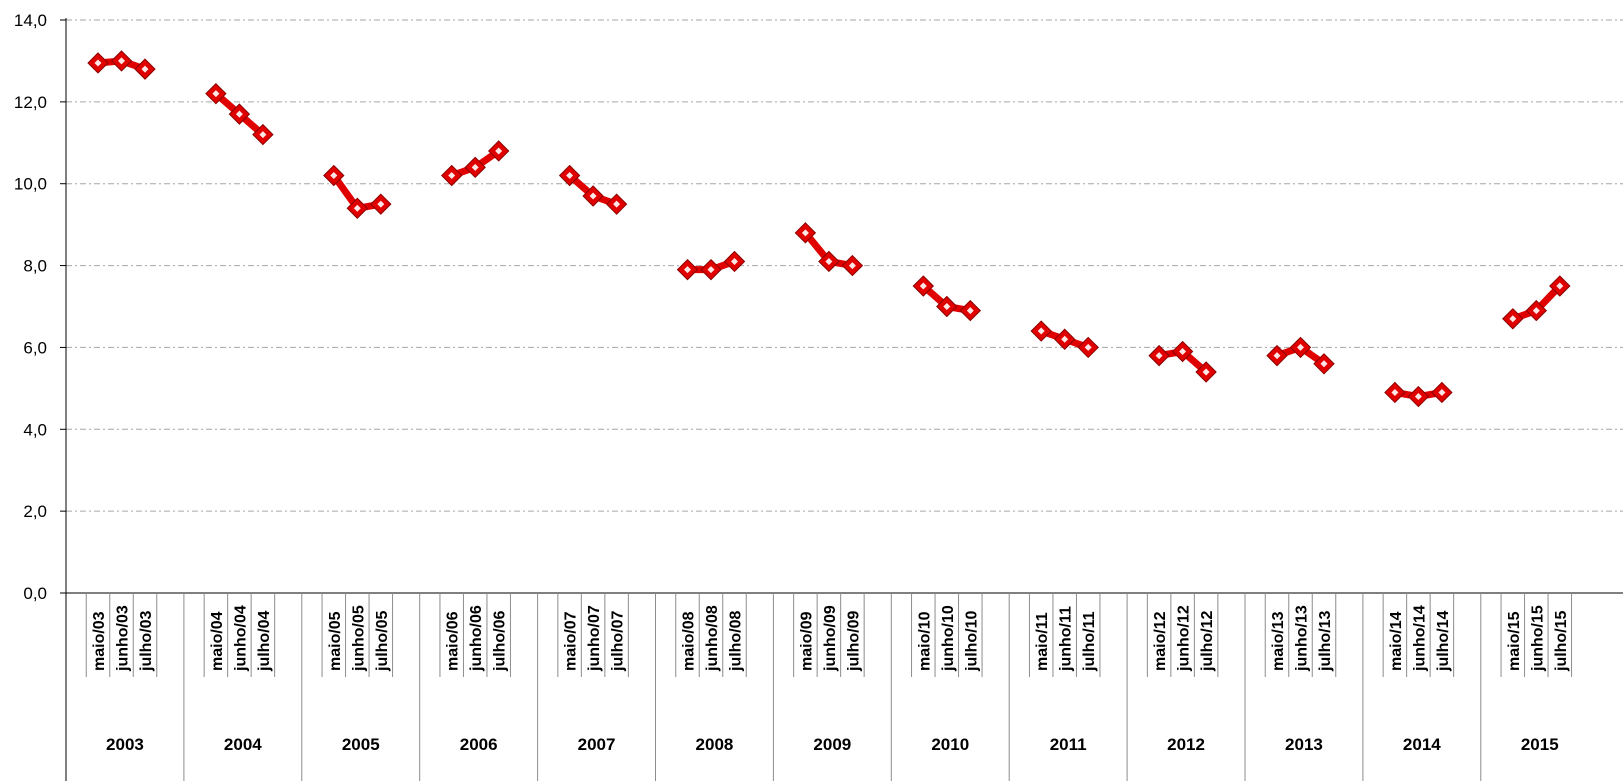 This screenshot has height=781, width=1623. What do you see at coordinates (971, 641) in the screenshot?
I see `x-tick-label: julho/10` at bounding box center [971, 641].